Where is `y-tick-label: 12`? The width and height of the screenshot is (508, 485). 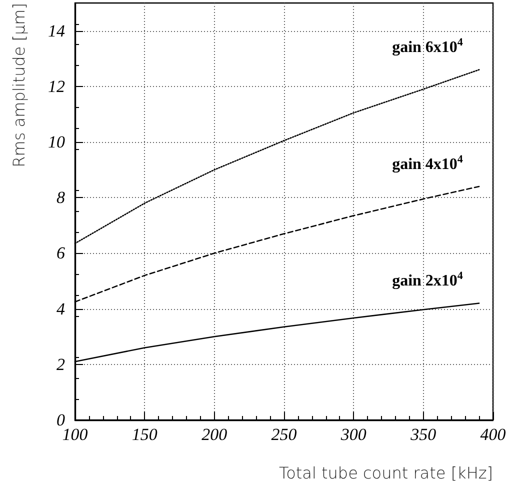 y-tick-label: 12 is located at coordinates (57, 86).